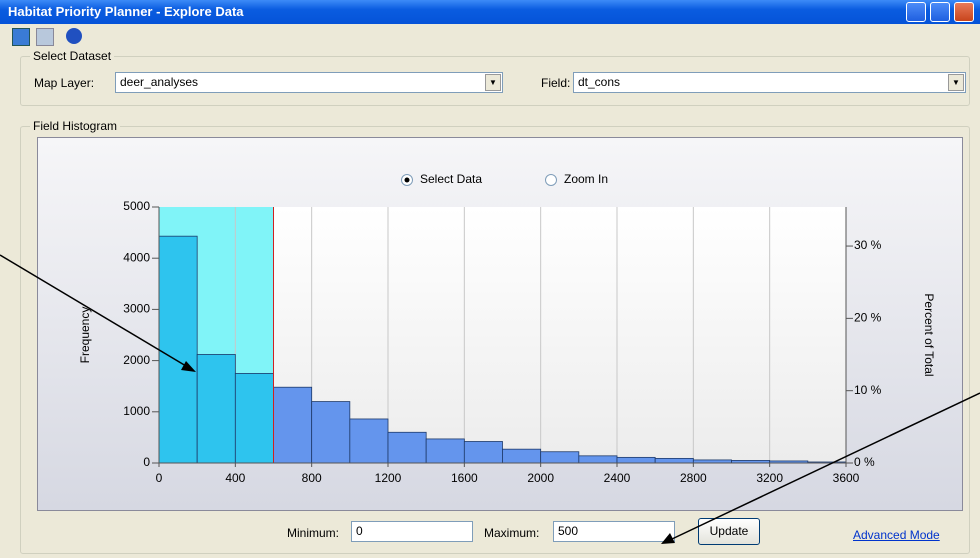 The image size is (980, 558). I want to click on combo-value: deer_analyses, so click(159, 82).